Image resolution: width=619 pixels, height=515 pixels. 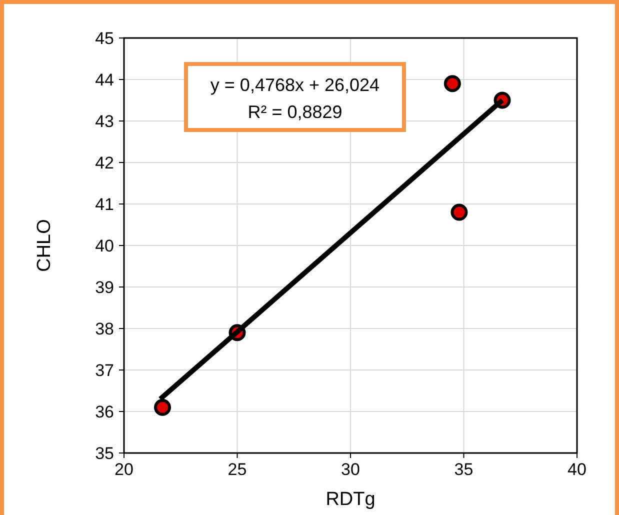 What do you see at coordinates (104, 453) in the screenshot?
I see `y-tick-label: 35` at bounding box center [104, 453].